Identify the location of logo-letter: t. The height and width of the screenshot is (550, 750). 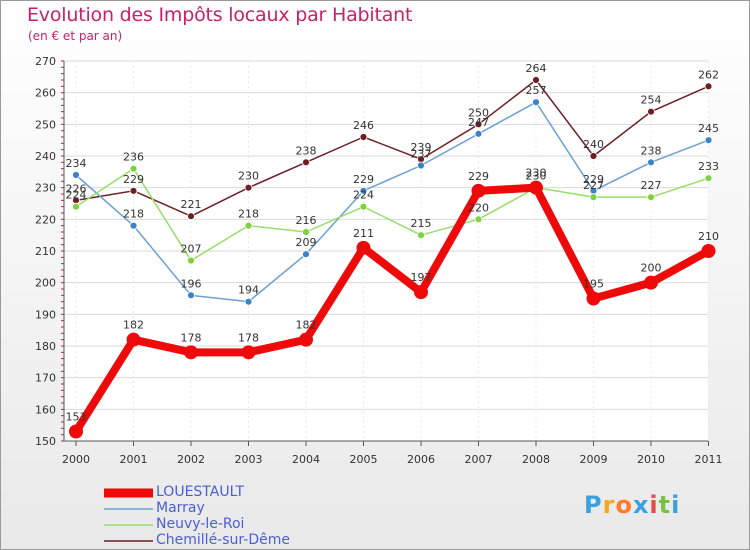
(665, 505).